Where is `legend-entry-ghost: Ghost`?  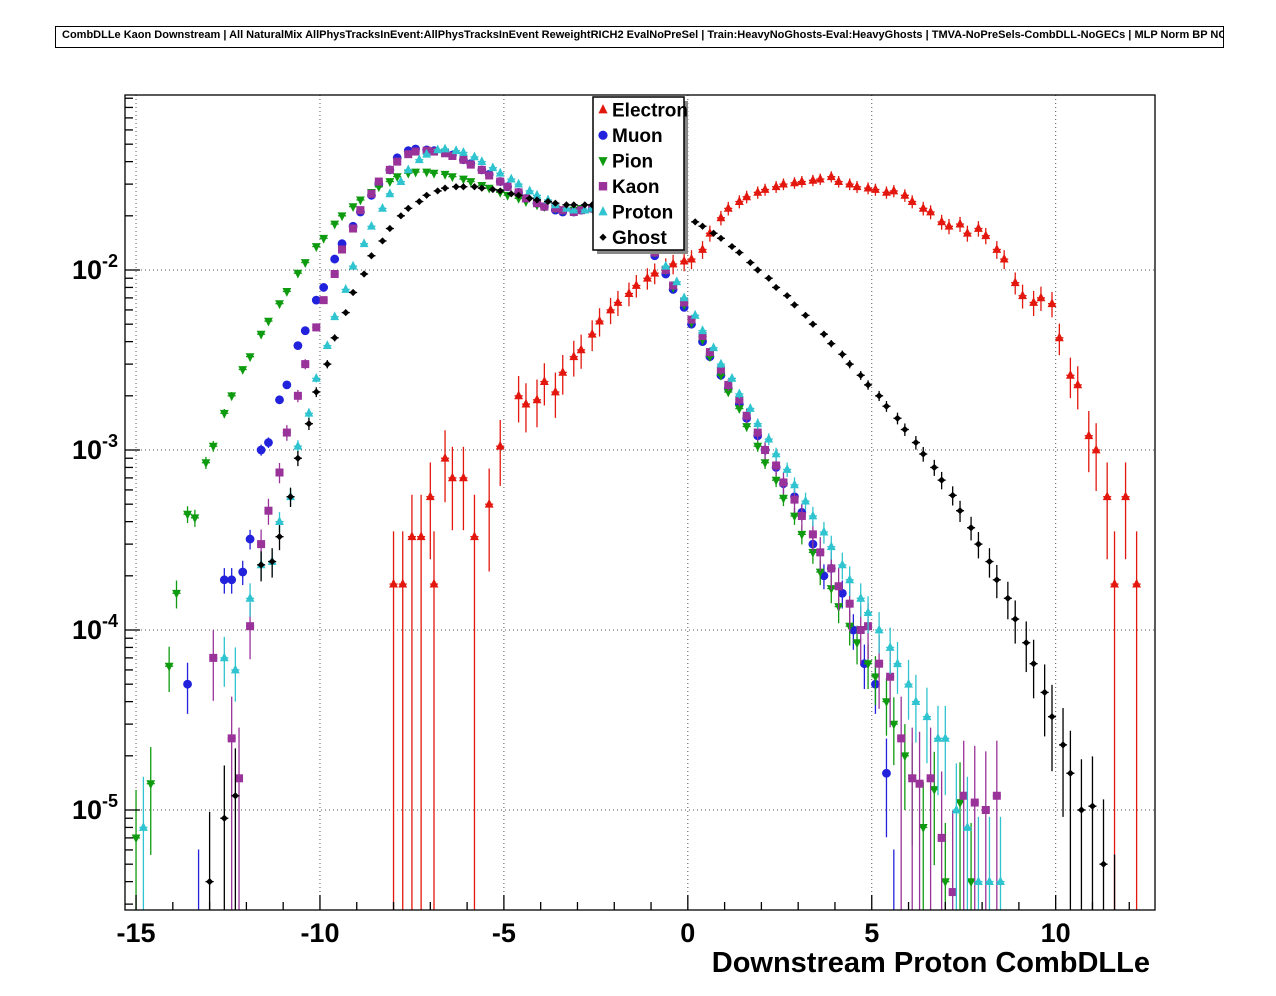
legend-entry-ghost: Ghost is located at coordinates (633, 238).